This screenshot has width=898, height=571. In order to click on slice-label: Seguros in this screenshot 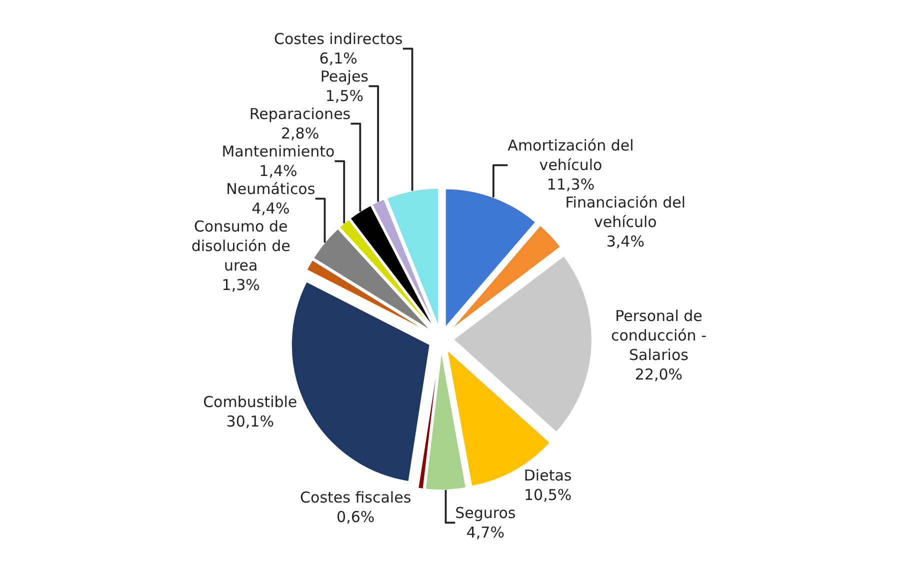, I will do `click(485, 513)`.